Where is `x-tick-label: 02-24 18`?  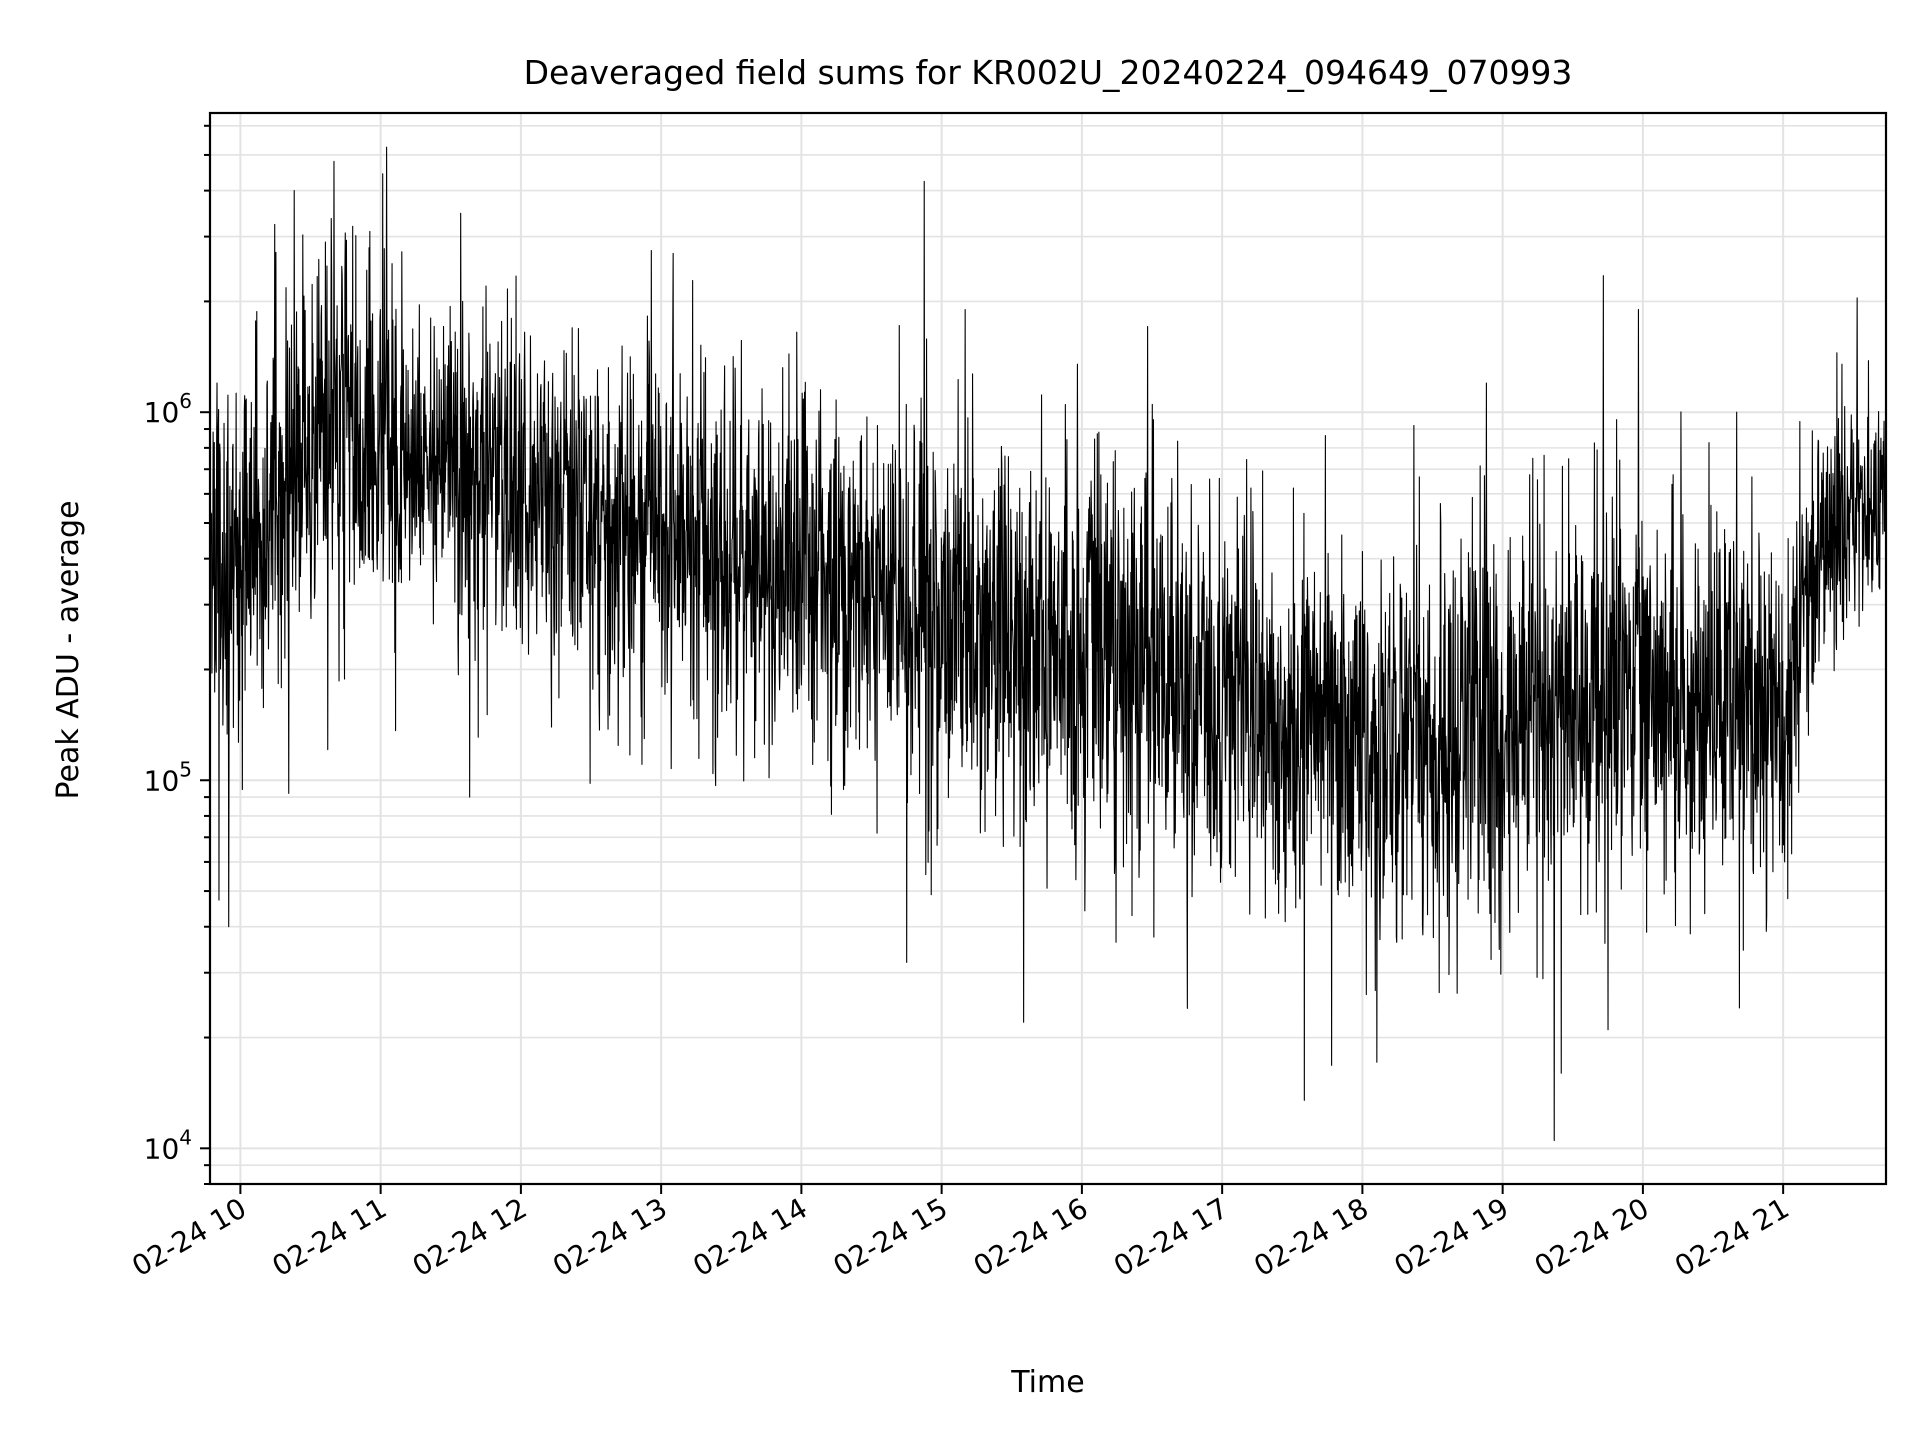 x-tick-label: 02-24 18 is located at coordinates (1311, 1237).